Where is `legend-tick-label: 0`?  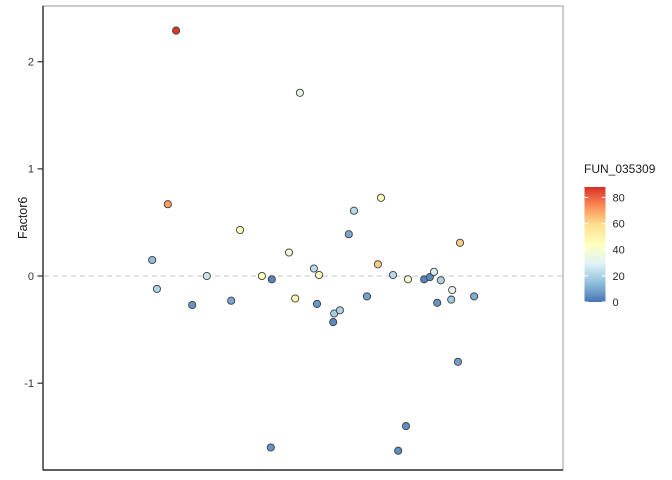
legend-tick-label: 0 is located at coordinates (616, 303).